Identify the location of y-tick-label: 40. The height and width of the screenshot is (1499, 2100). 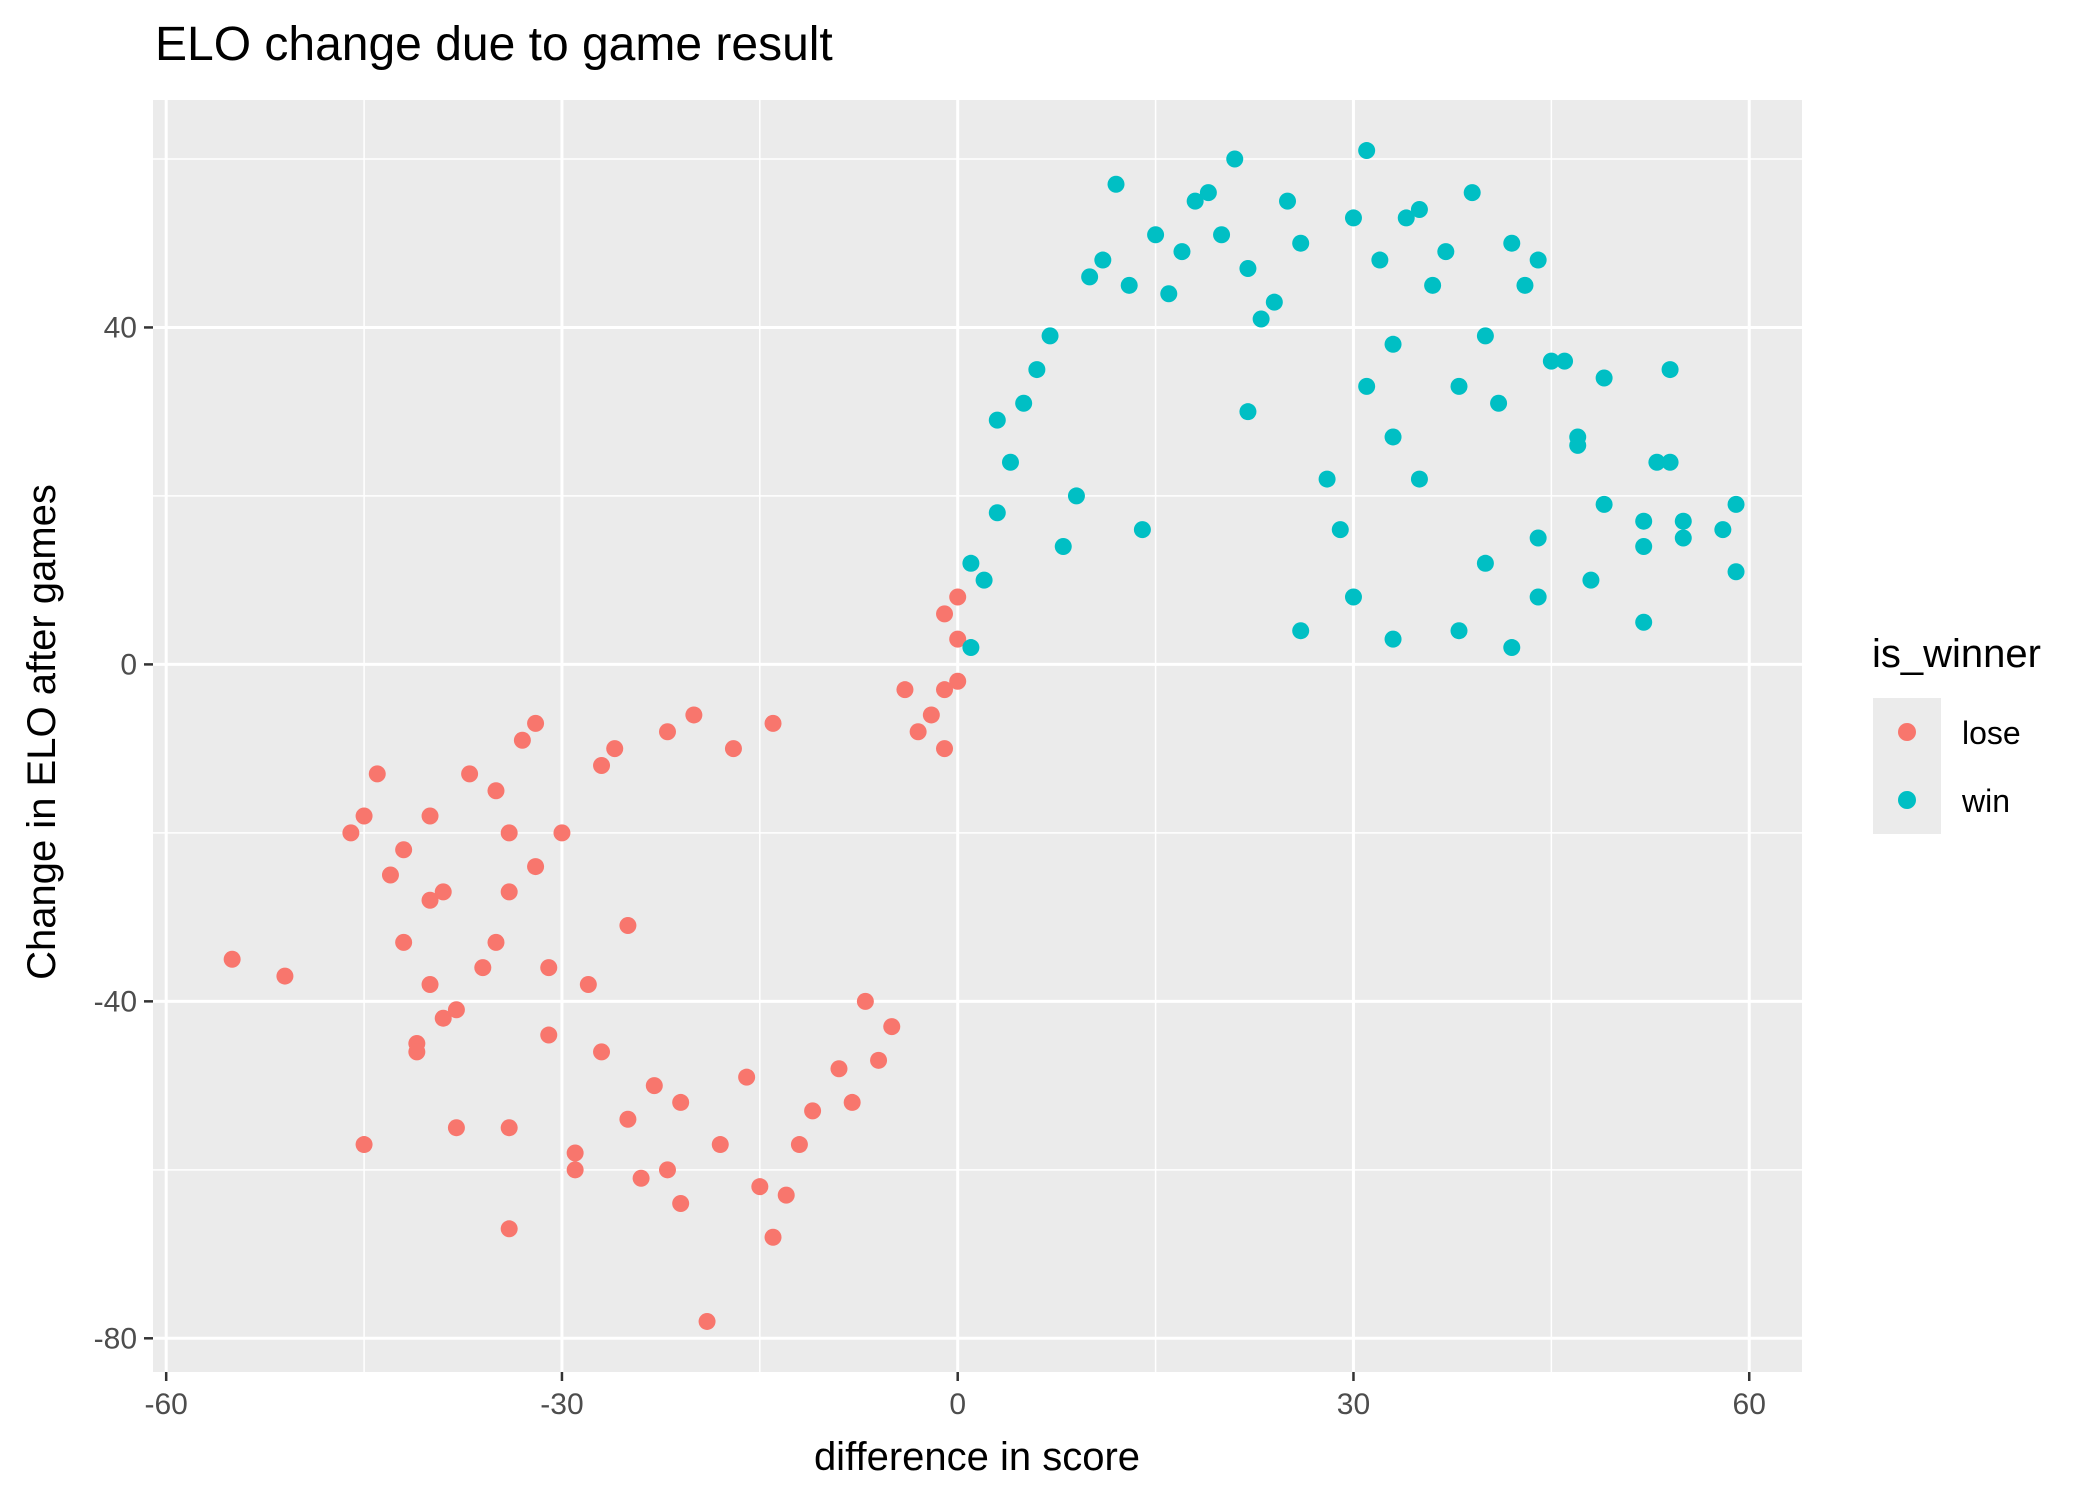
(120, 327).